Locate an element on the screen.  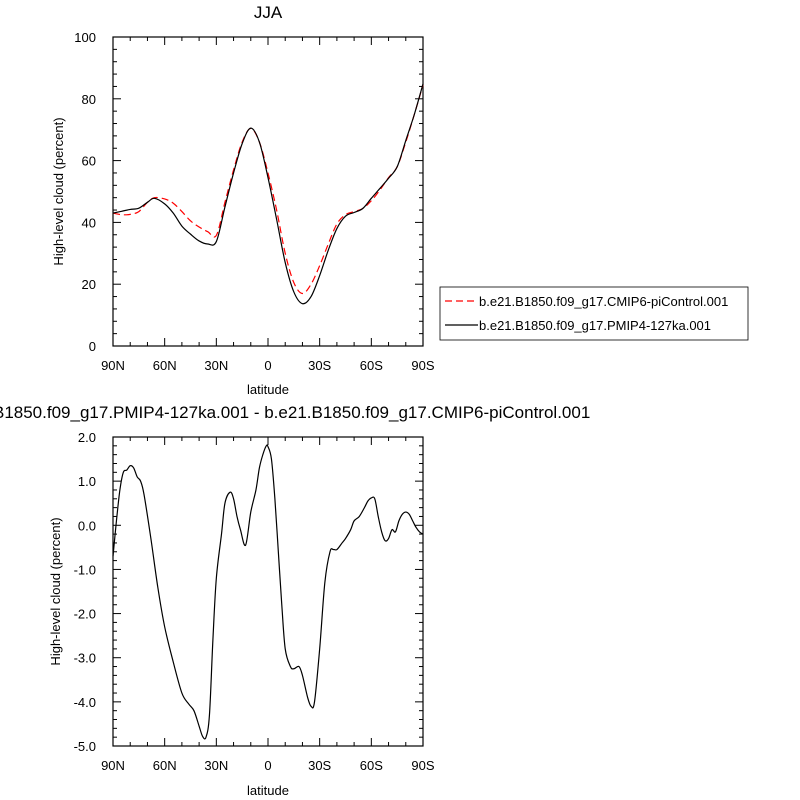
y-tick-label: 0.0 is located at coordinates (87, 525).